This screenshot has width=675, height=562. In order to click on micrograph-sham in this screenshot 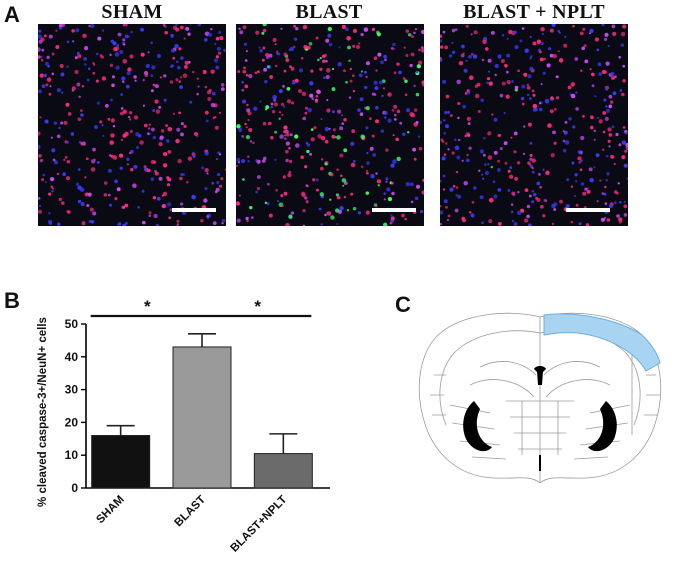, I will do `click(132, 125)`.